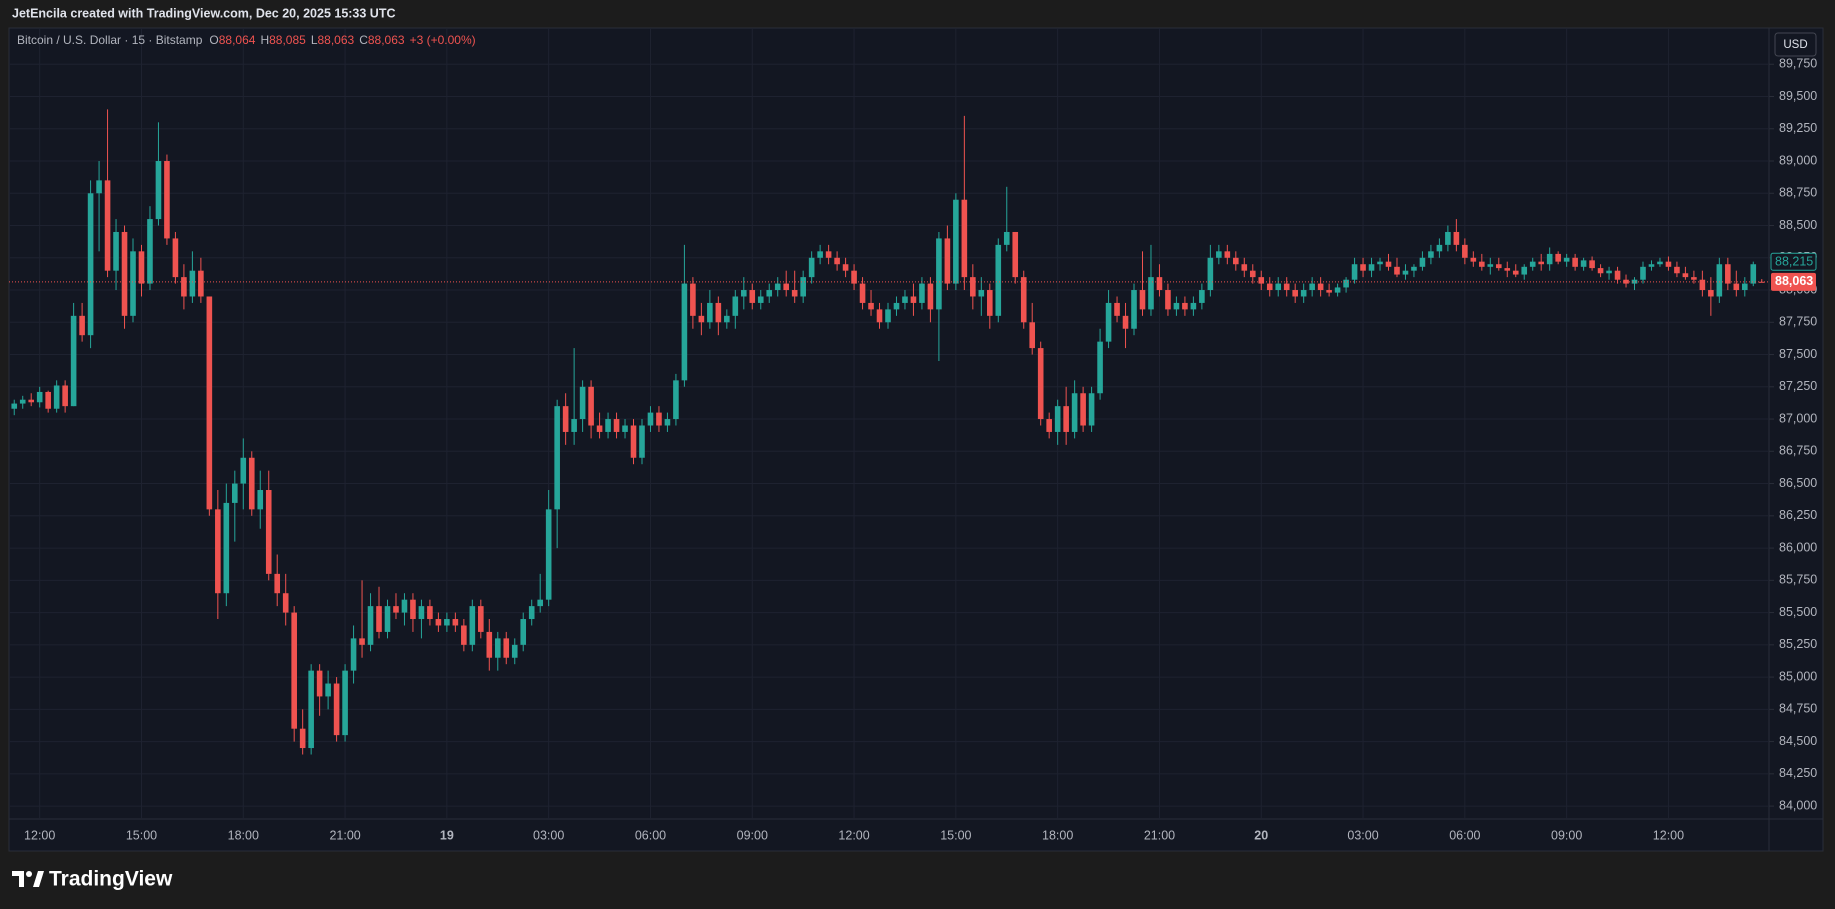  I want to click on legend-key: C, so click(363, 40).